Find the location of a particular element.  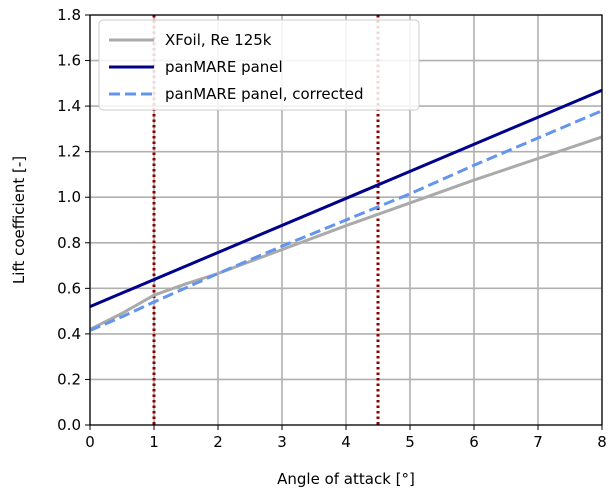

y-tick-label: 0.2 is located at coordinates (69, 379).